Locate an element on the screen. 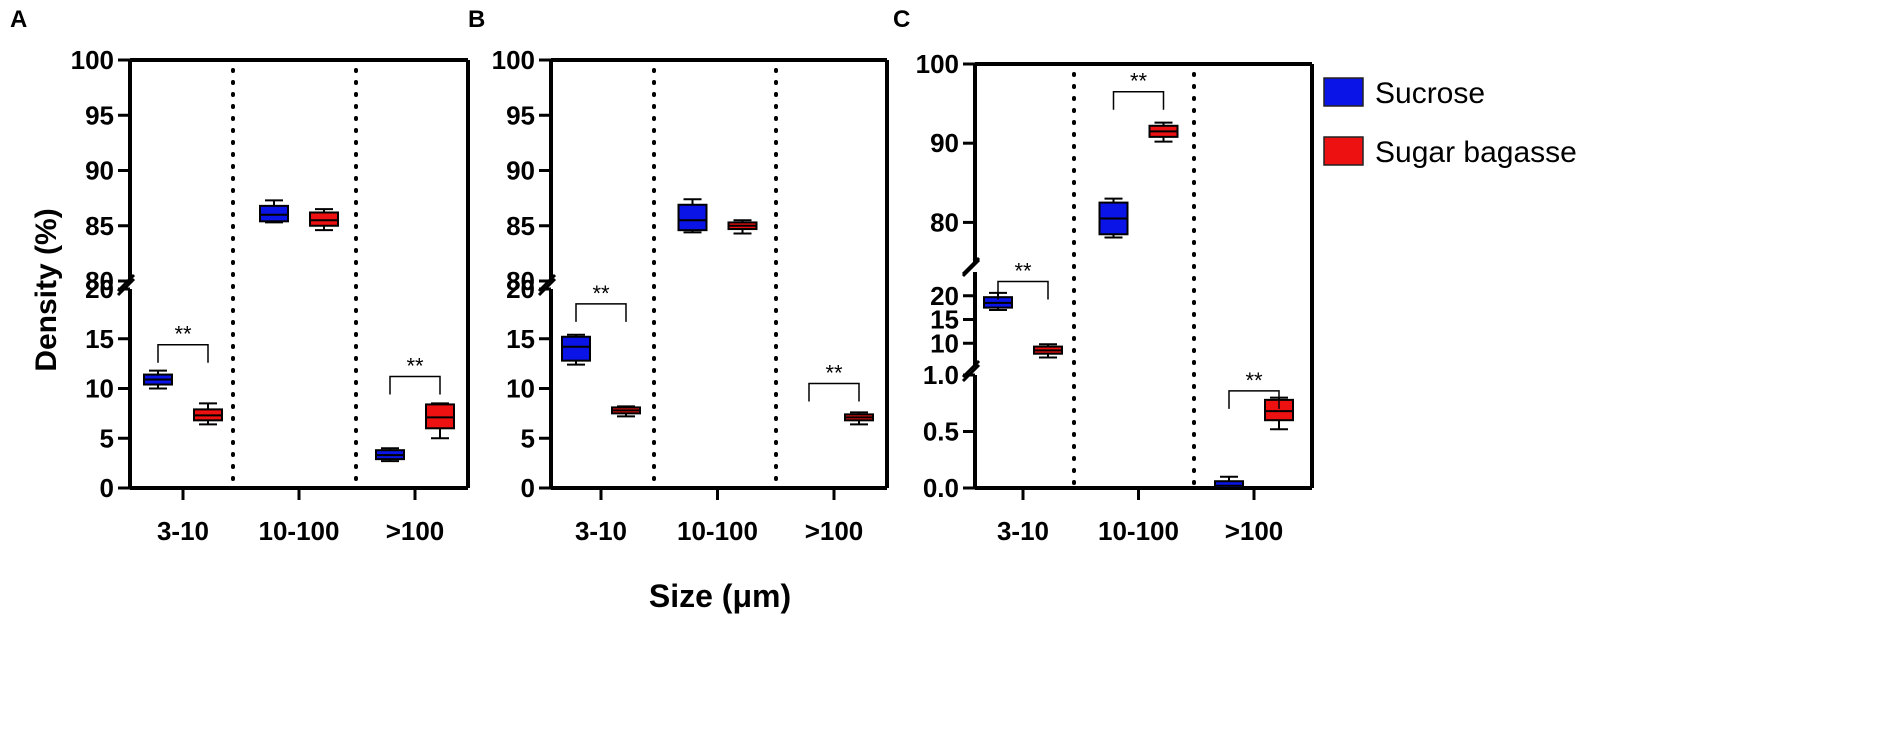 This screenshot has height=750, width=1904. legend-item: Sucrose is located at coordinates (1404, 93).